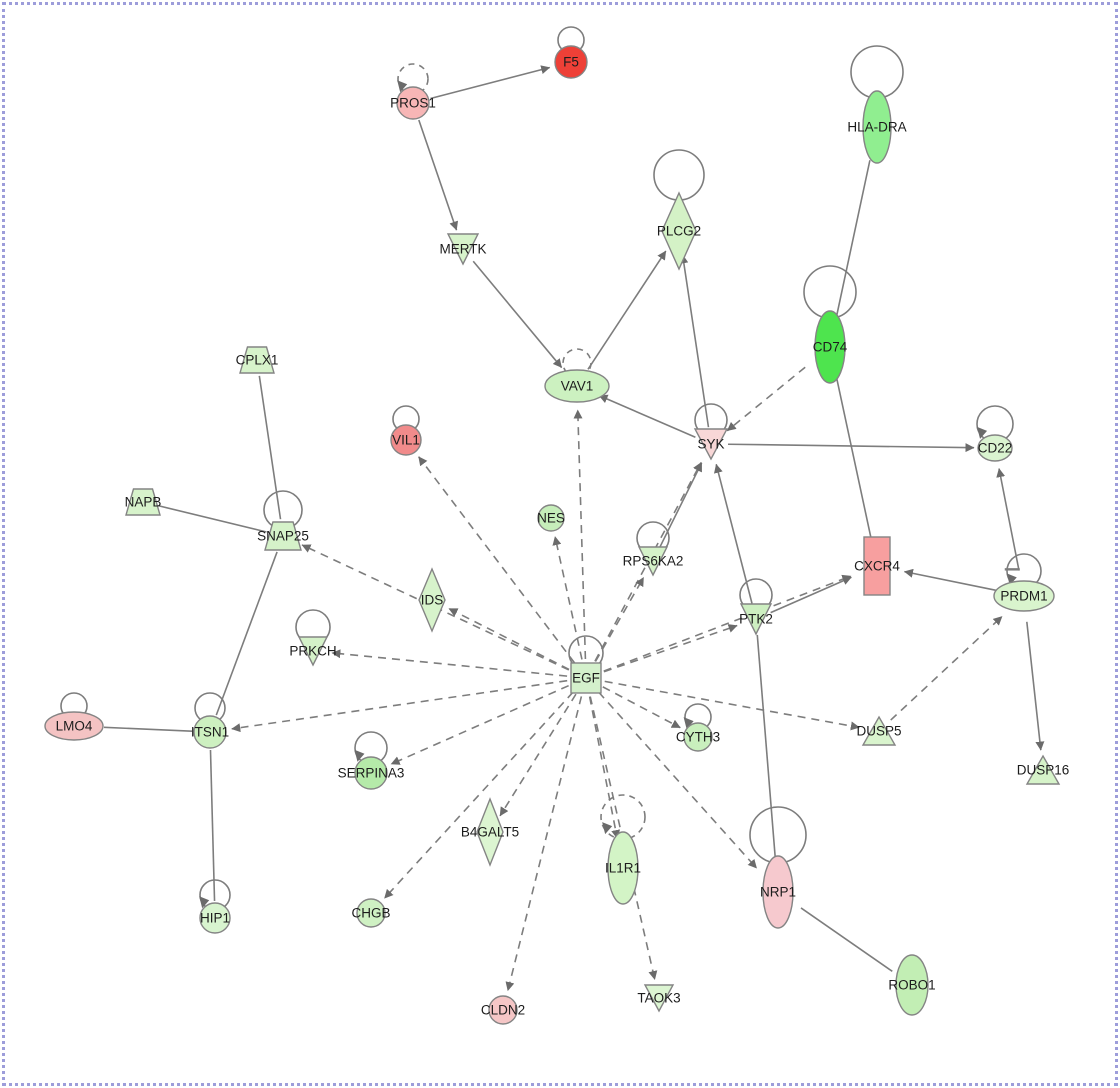 The width and height of the screenshot is (1120, 1088). I want to click on edge-PROS1-MERTK, so click(438, 175).